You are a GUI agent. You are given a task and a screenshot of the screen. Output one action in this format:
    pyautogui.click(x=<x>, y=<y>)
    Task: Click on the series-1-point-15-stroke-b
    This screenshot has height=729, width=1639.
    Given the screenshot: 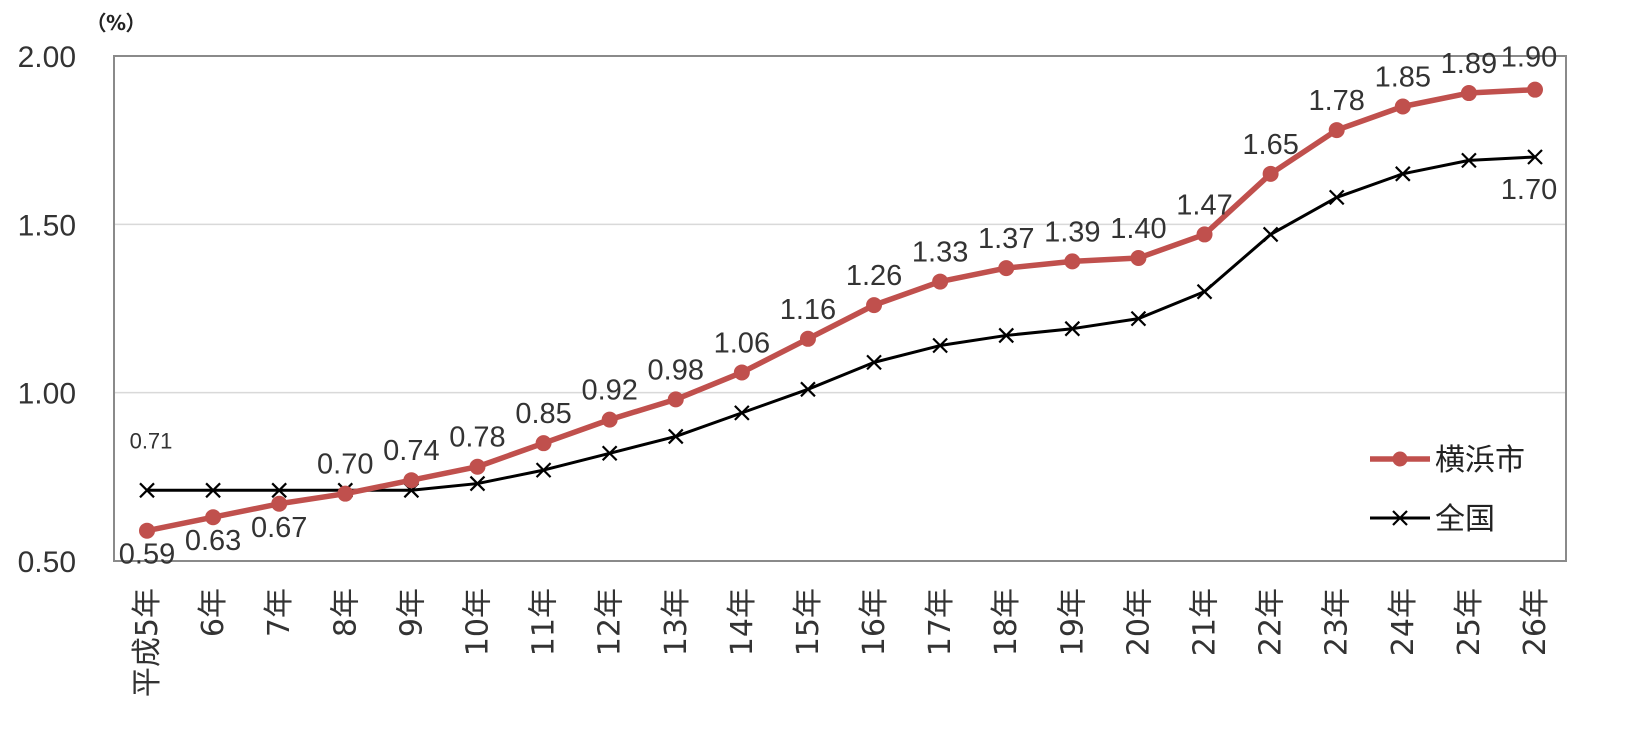 What is the action you would take?
    pyautogui.click(x=1138, y=318)
    